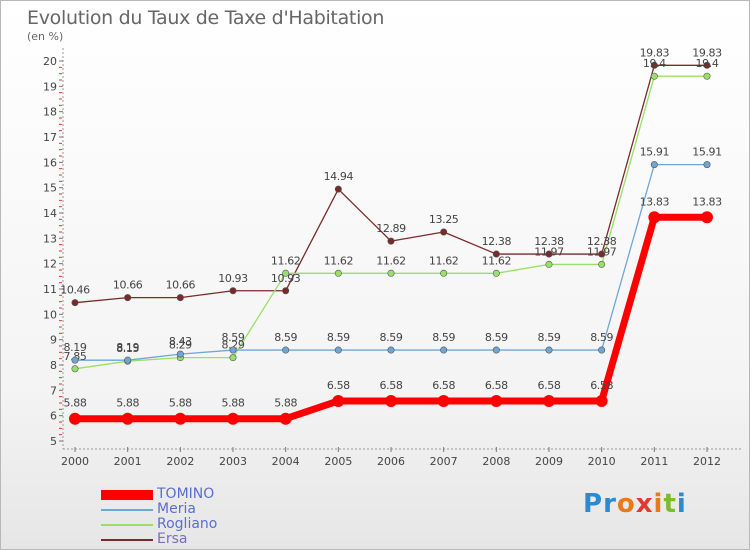 The height and width of the screenshot is (550, 750). Describe the element at coordinates (549, 461) in the screenshot. I see `x-tick-label: 2009` at that location.